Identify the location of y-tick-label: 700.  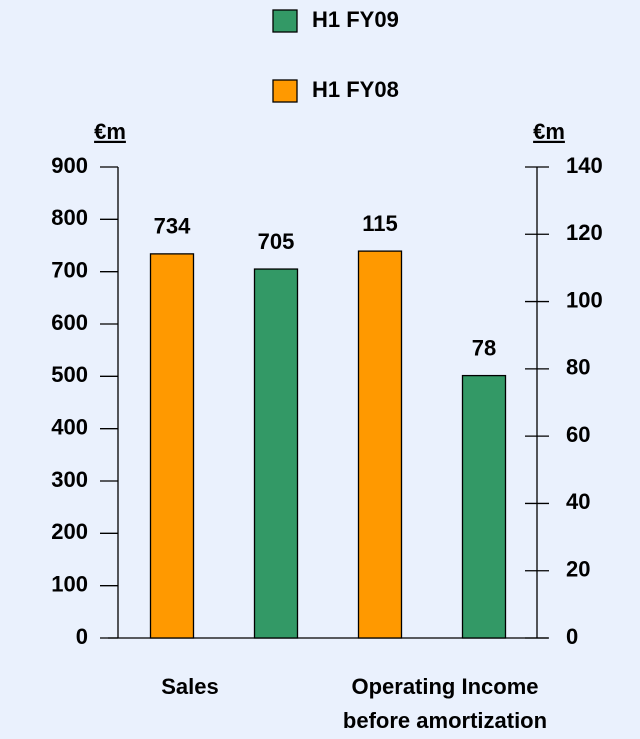
(69, 269).